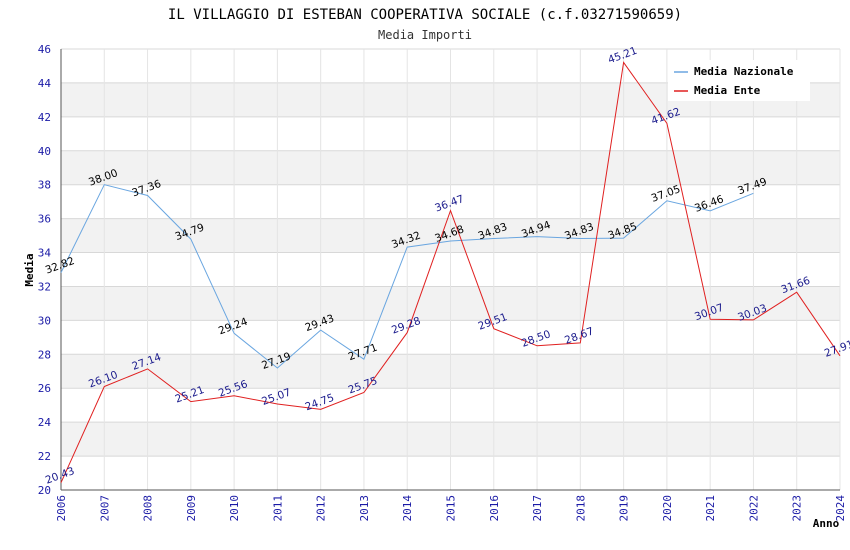  Describe the element at coordinates (44, 320) in the screenshot. I see `y-tick-label: 30` at that location.